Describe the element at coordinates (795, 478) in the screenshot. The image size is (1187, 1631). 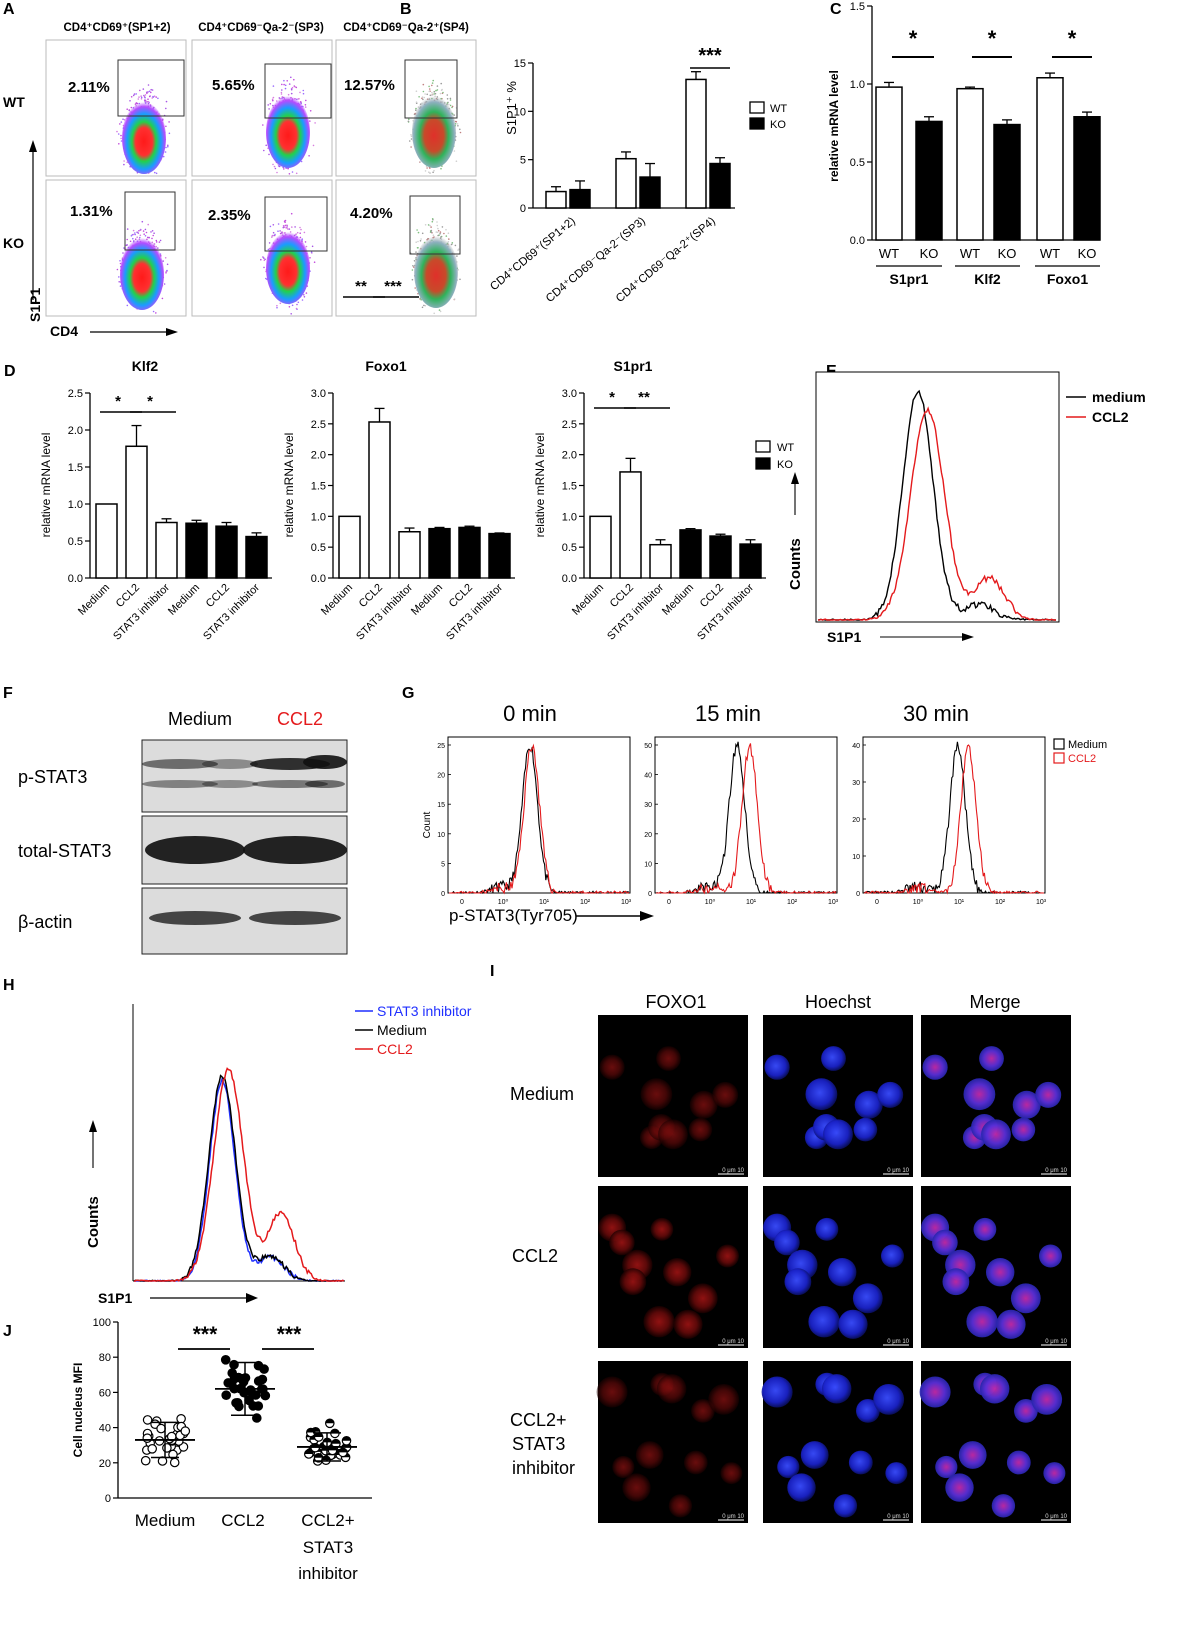
I see `y-axis-arrowhead` at that location.